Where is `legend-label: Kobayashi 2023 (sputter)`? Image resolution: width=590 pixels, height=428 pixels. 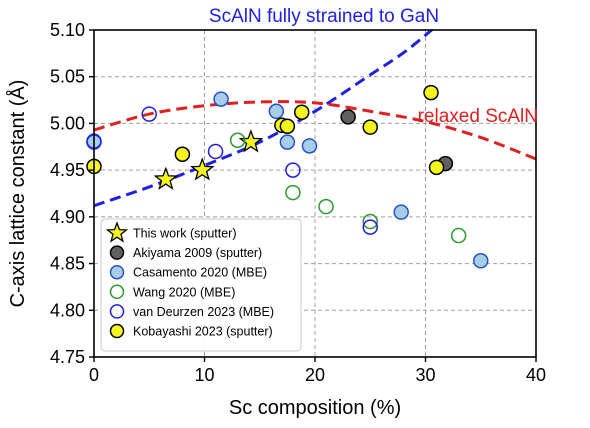
legend-label: Kobayashi 2023 (sputter) is located at coordinates (203, 332).